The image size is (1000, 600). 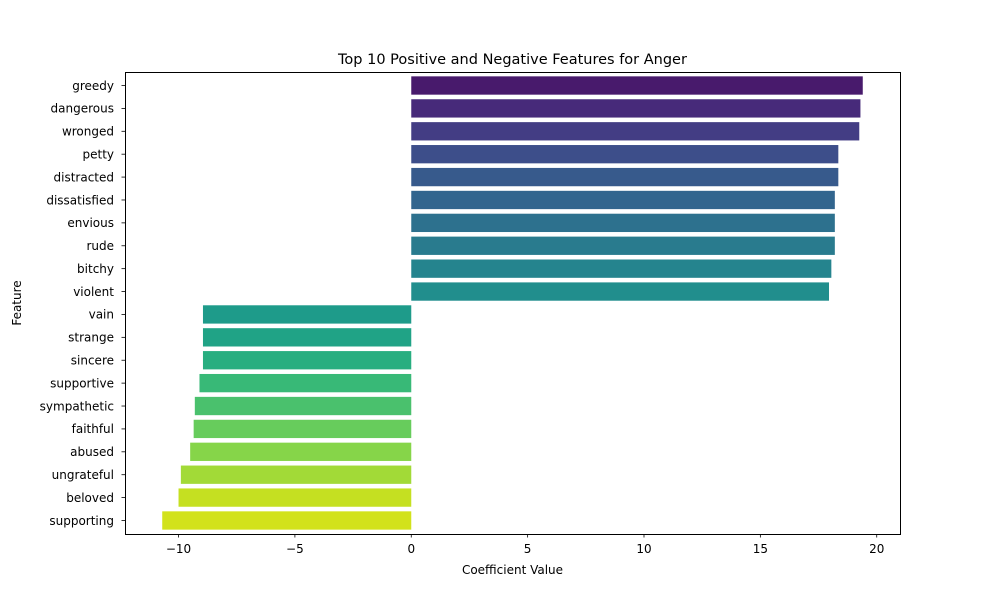 I want to click on bar-abused, so click(x=301, y=451).